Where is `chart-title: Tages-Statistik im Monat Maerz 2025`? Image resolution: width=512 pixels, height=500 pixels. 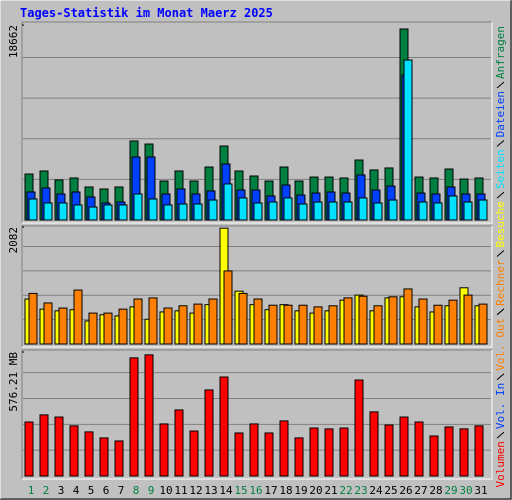
chart-title: Tages-Statistik im Monat Maerz 2025 is located at coordinates (146, 13).